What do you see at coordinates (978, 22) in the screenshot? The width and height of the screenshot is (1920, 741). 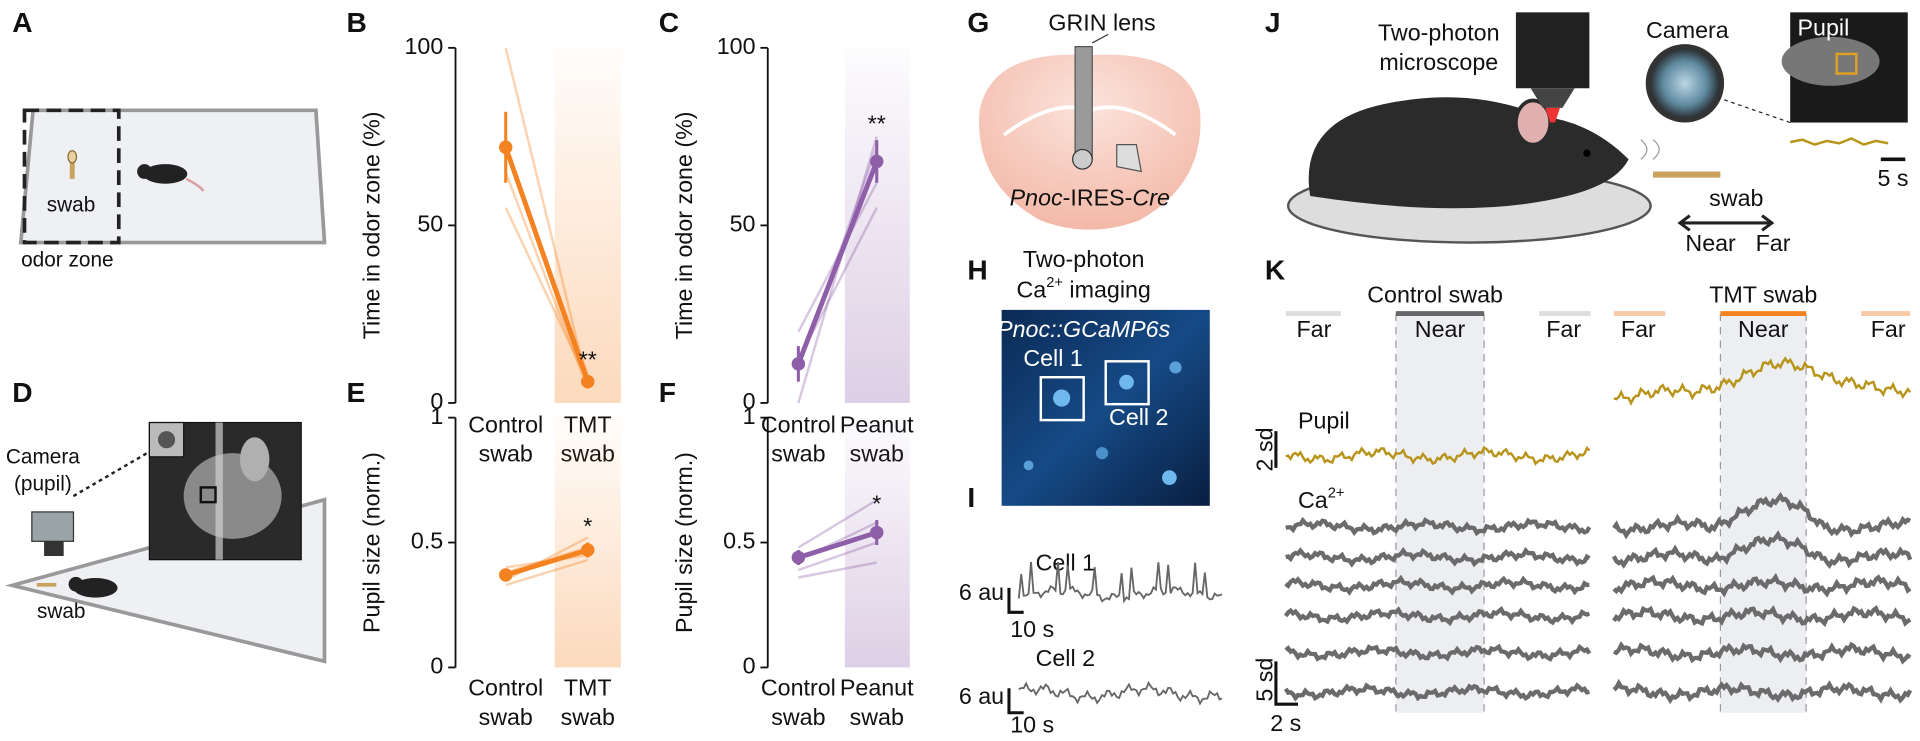 I see `panel-label: G` at bounding box center [978, 22].